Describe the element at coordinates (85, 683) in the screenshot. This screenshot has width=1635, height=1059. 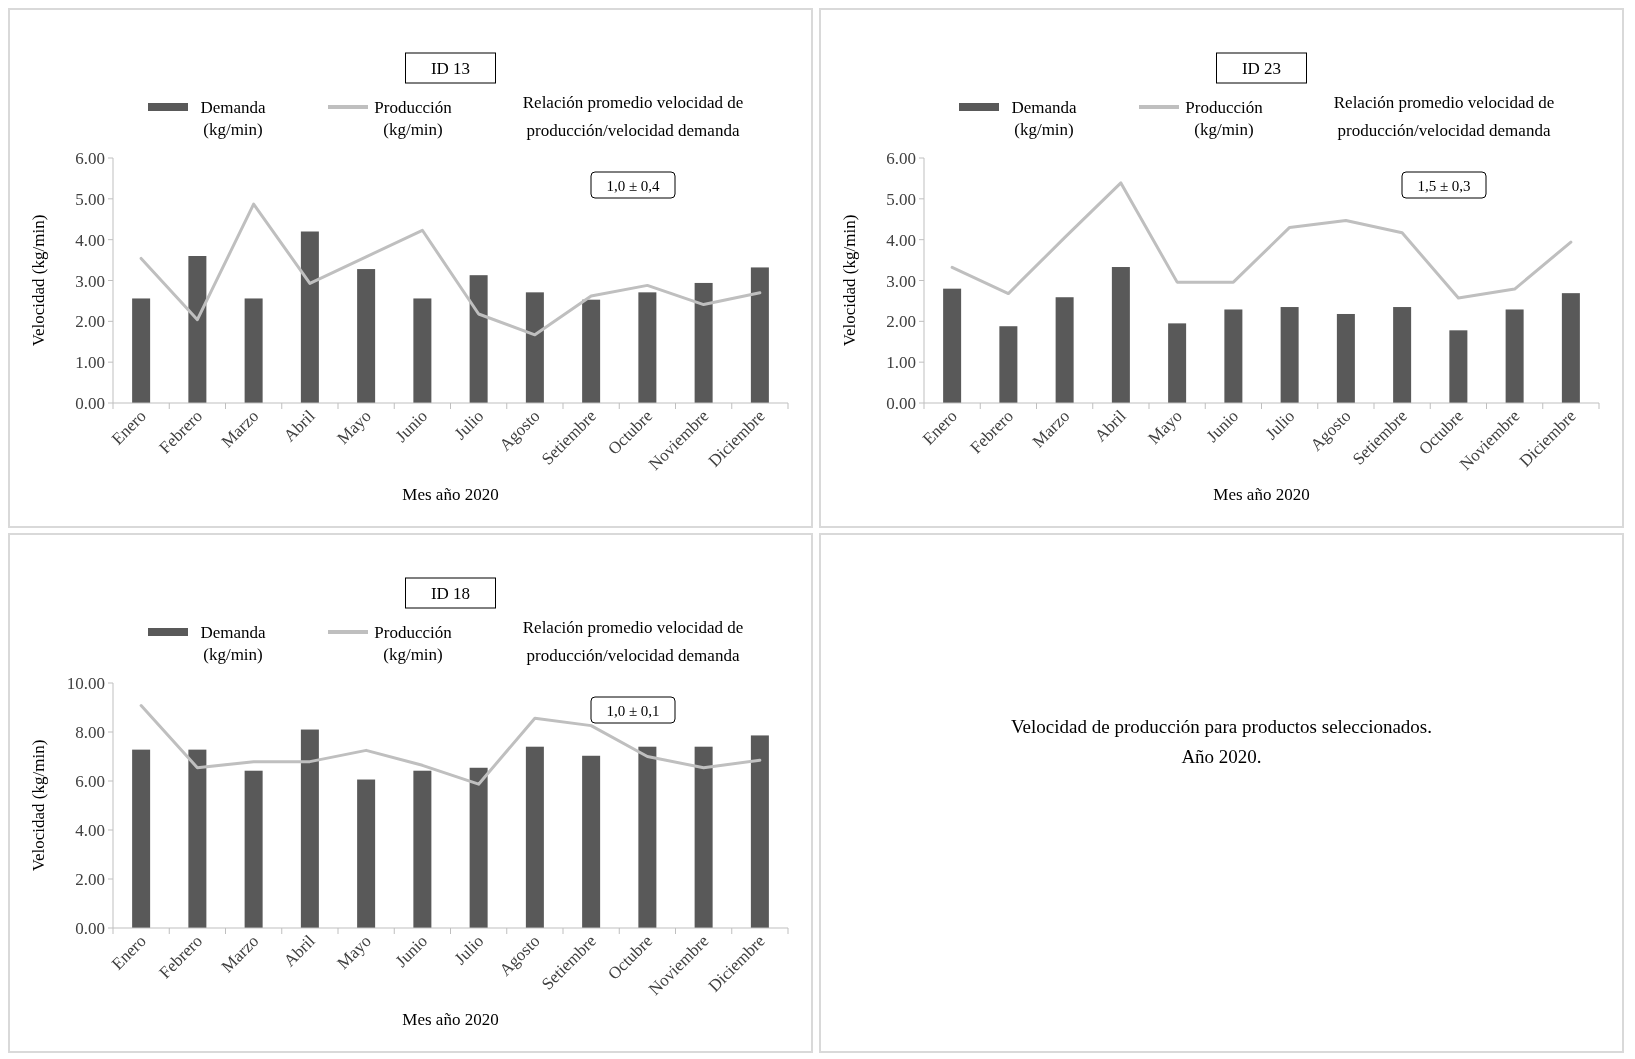
I see `y-tick-label: 10.00` at that location.